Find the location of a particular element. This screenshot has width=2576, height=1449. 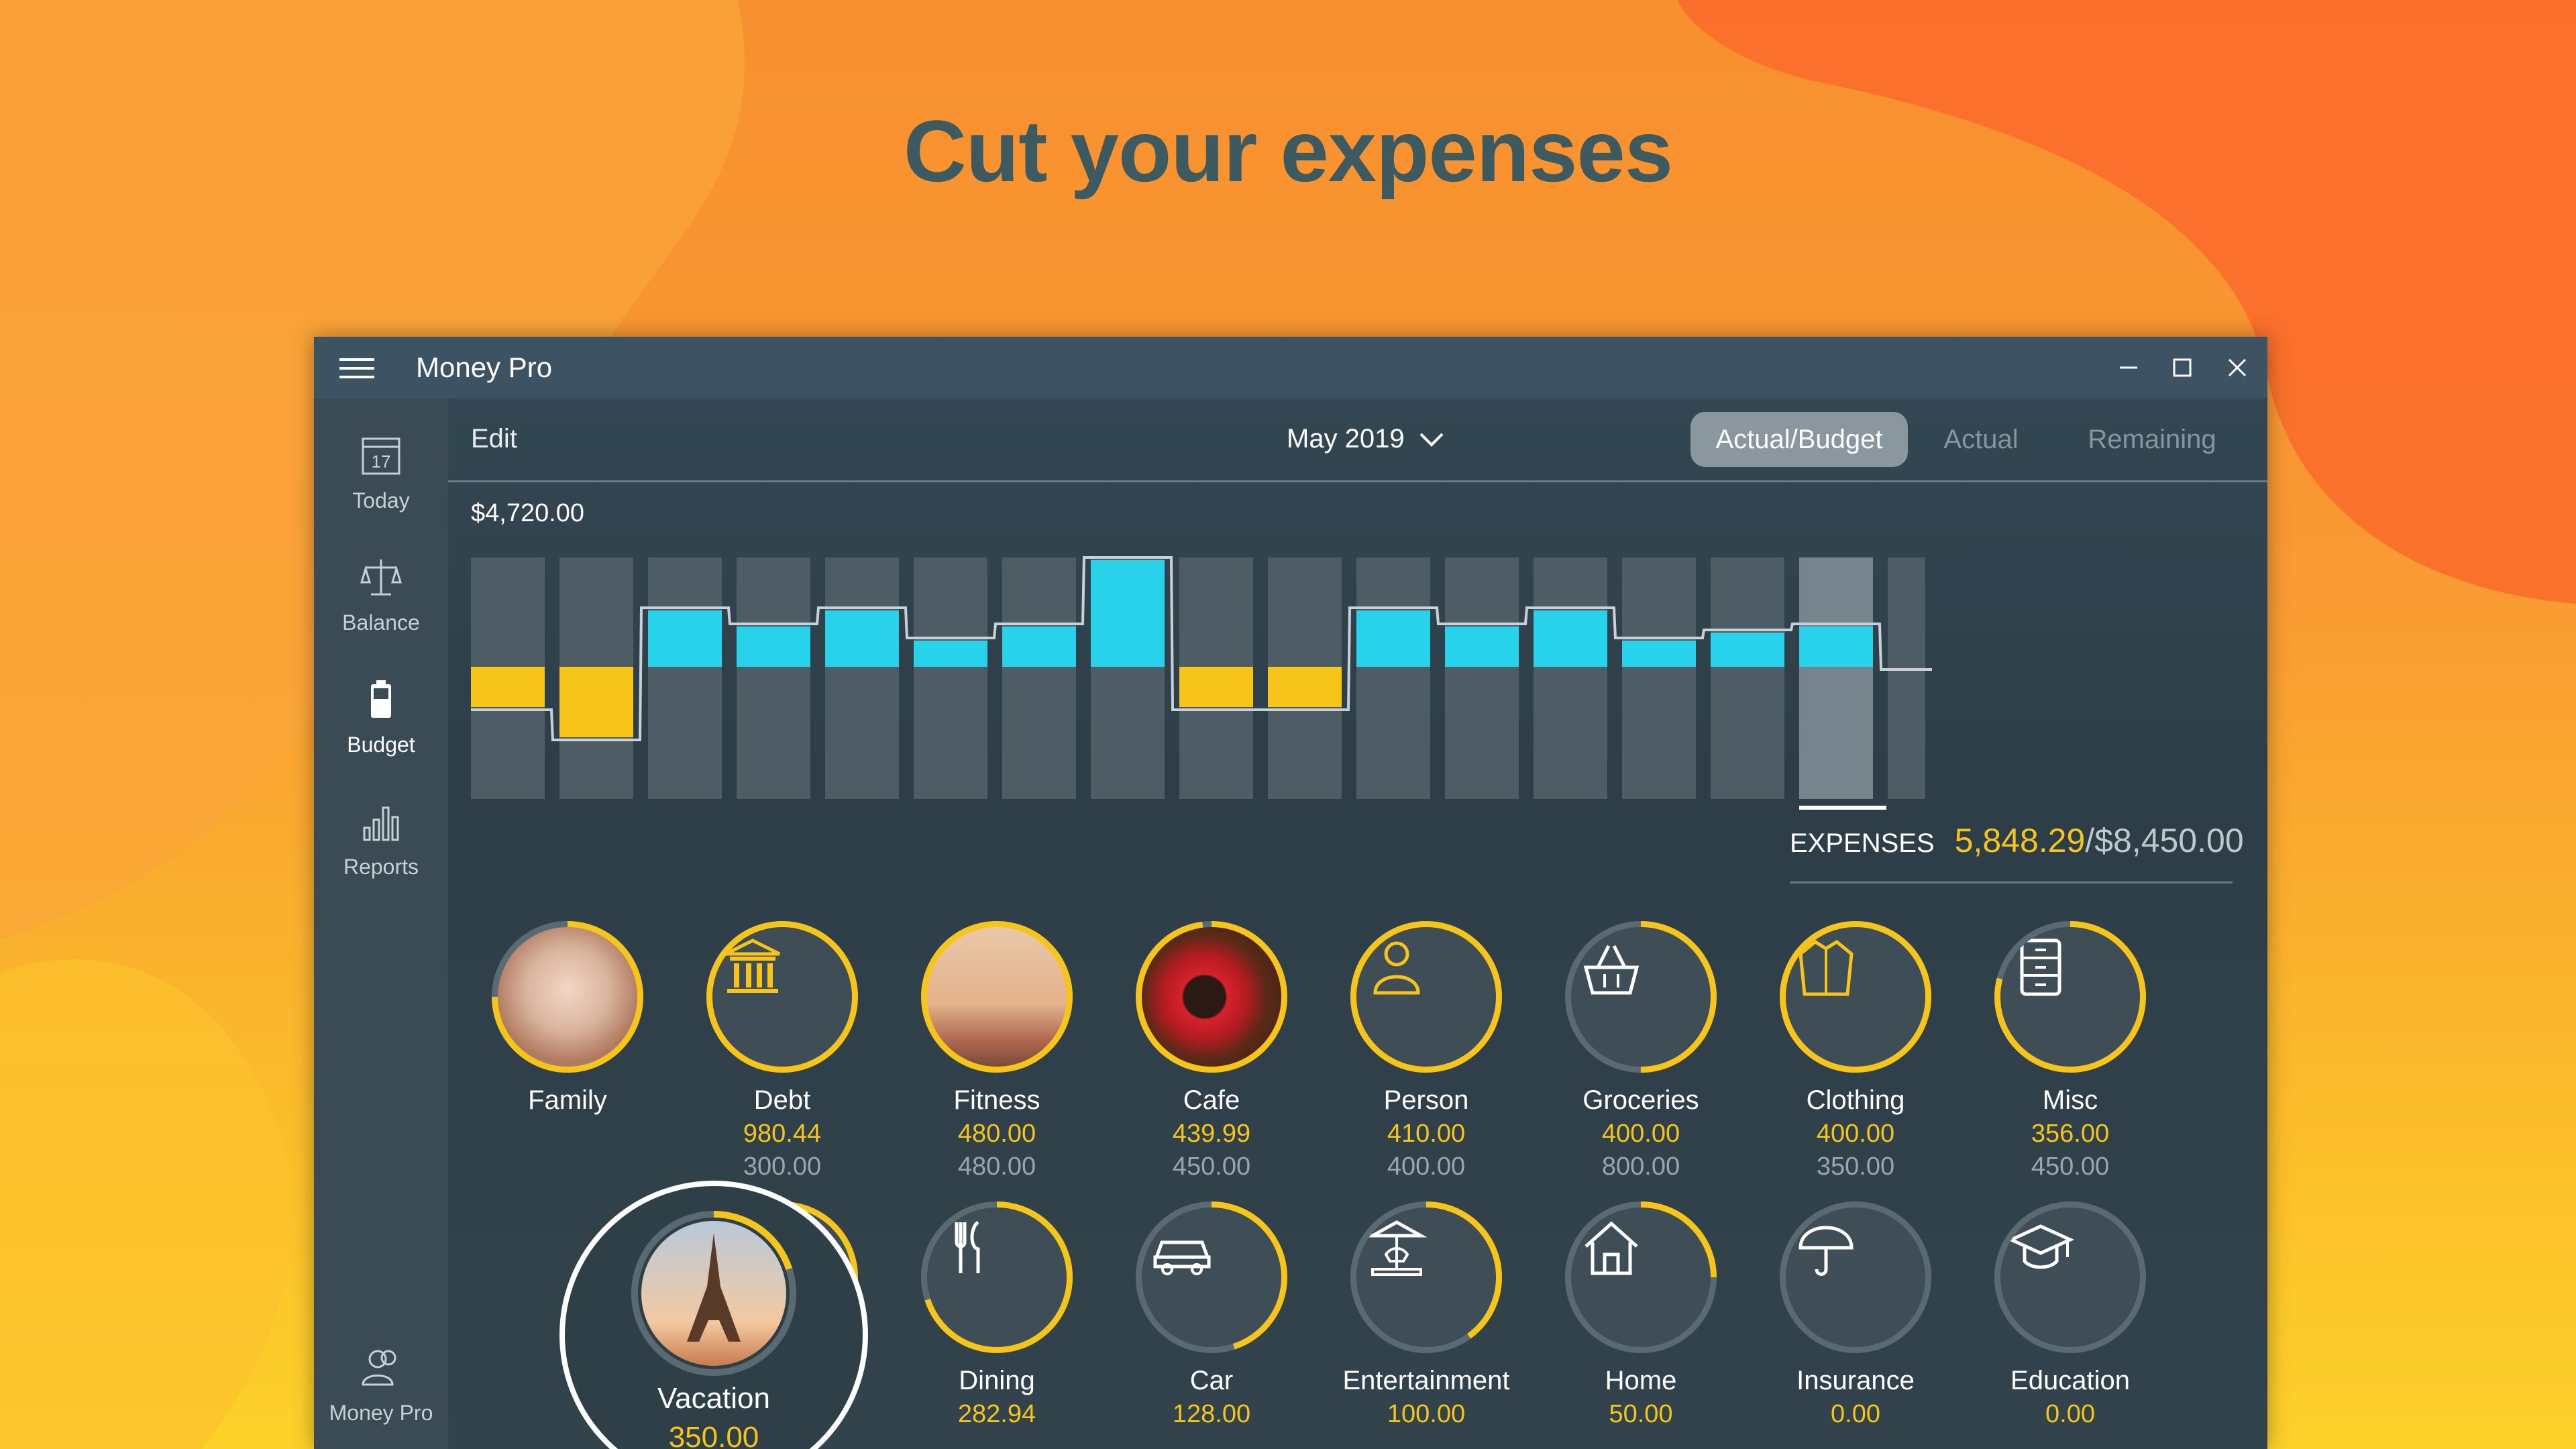

edit-button: Edit is located at coordinates (494, 438).